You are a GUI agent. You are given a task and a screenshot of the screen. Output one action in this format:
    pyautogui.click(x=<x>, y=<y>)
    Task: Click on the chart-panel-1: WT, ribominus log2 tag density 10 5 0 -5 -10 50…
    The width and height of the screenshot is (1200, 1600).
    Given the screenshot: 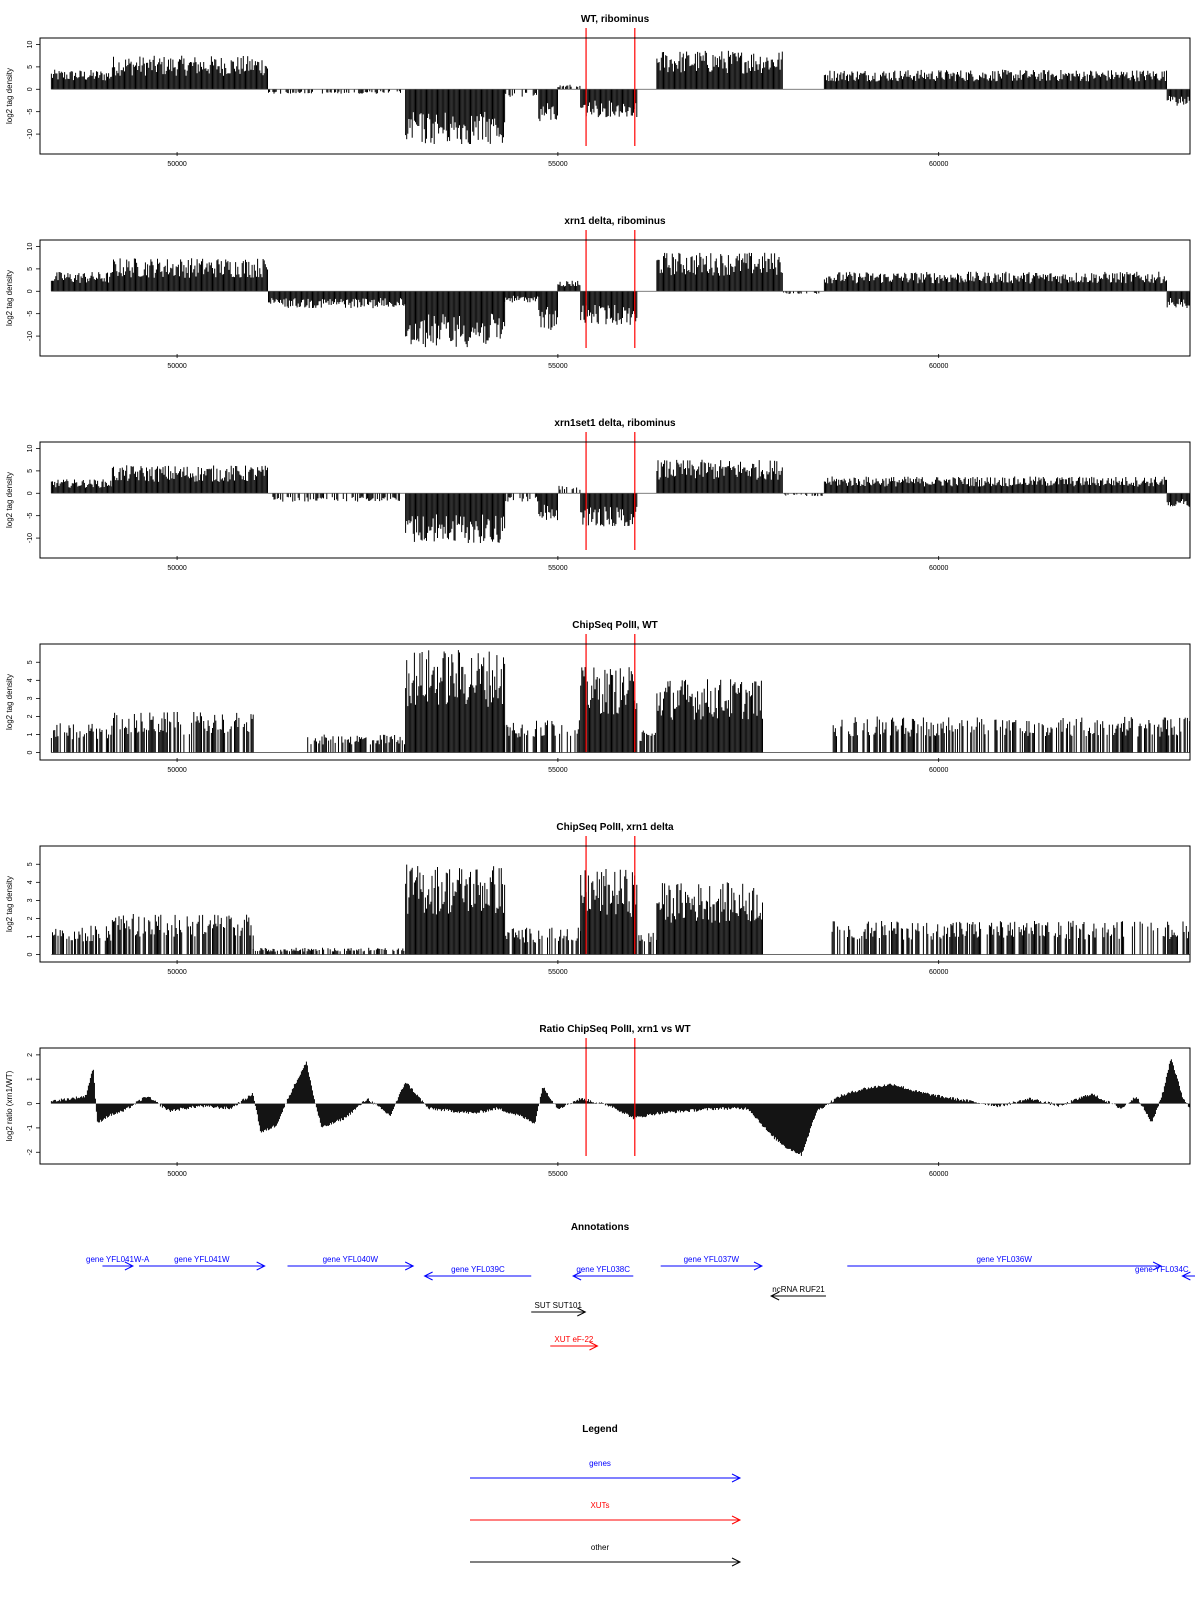 What is the action you would take?
    pyautogui.click(x=598, y=91)
    